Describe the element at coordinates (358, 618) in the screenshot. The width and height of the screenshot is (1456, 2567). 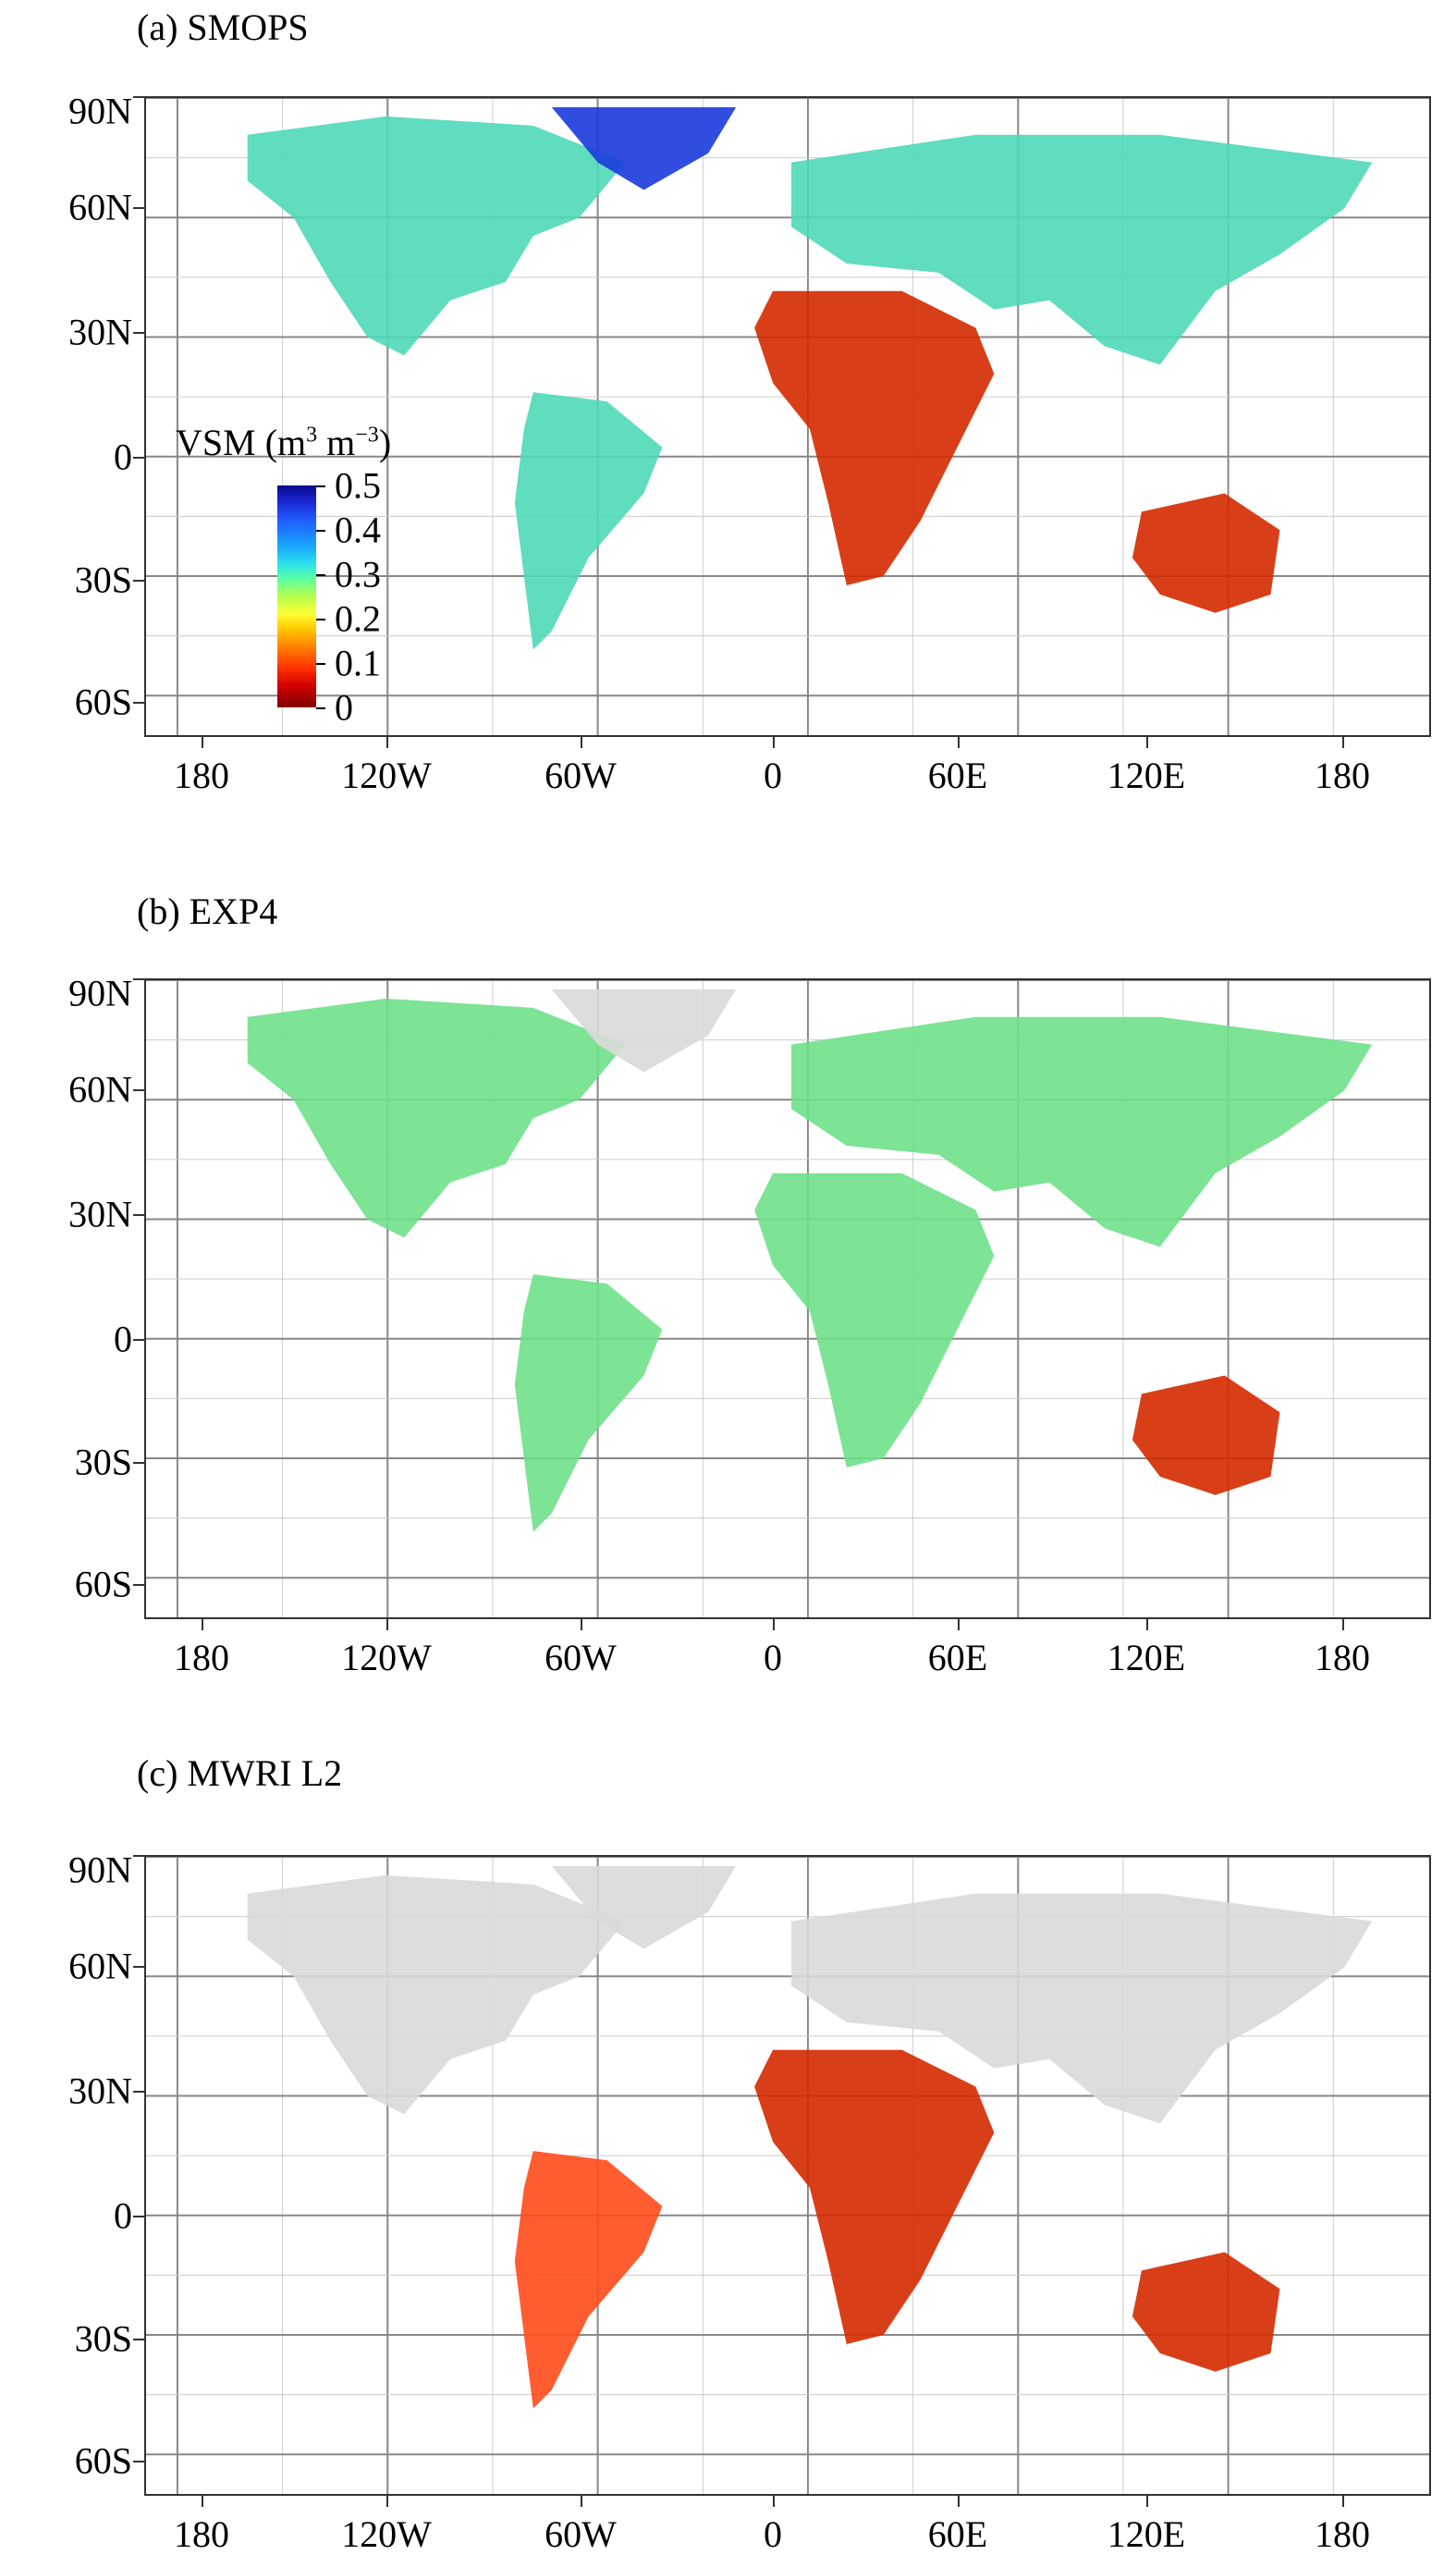
I see `colorbar-tick-label: 0.2` at that location.